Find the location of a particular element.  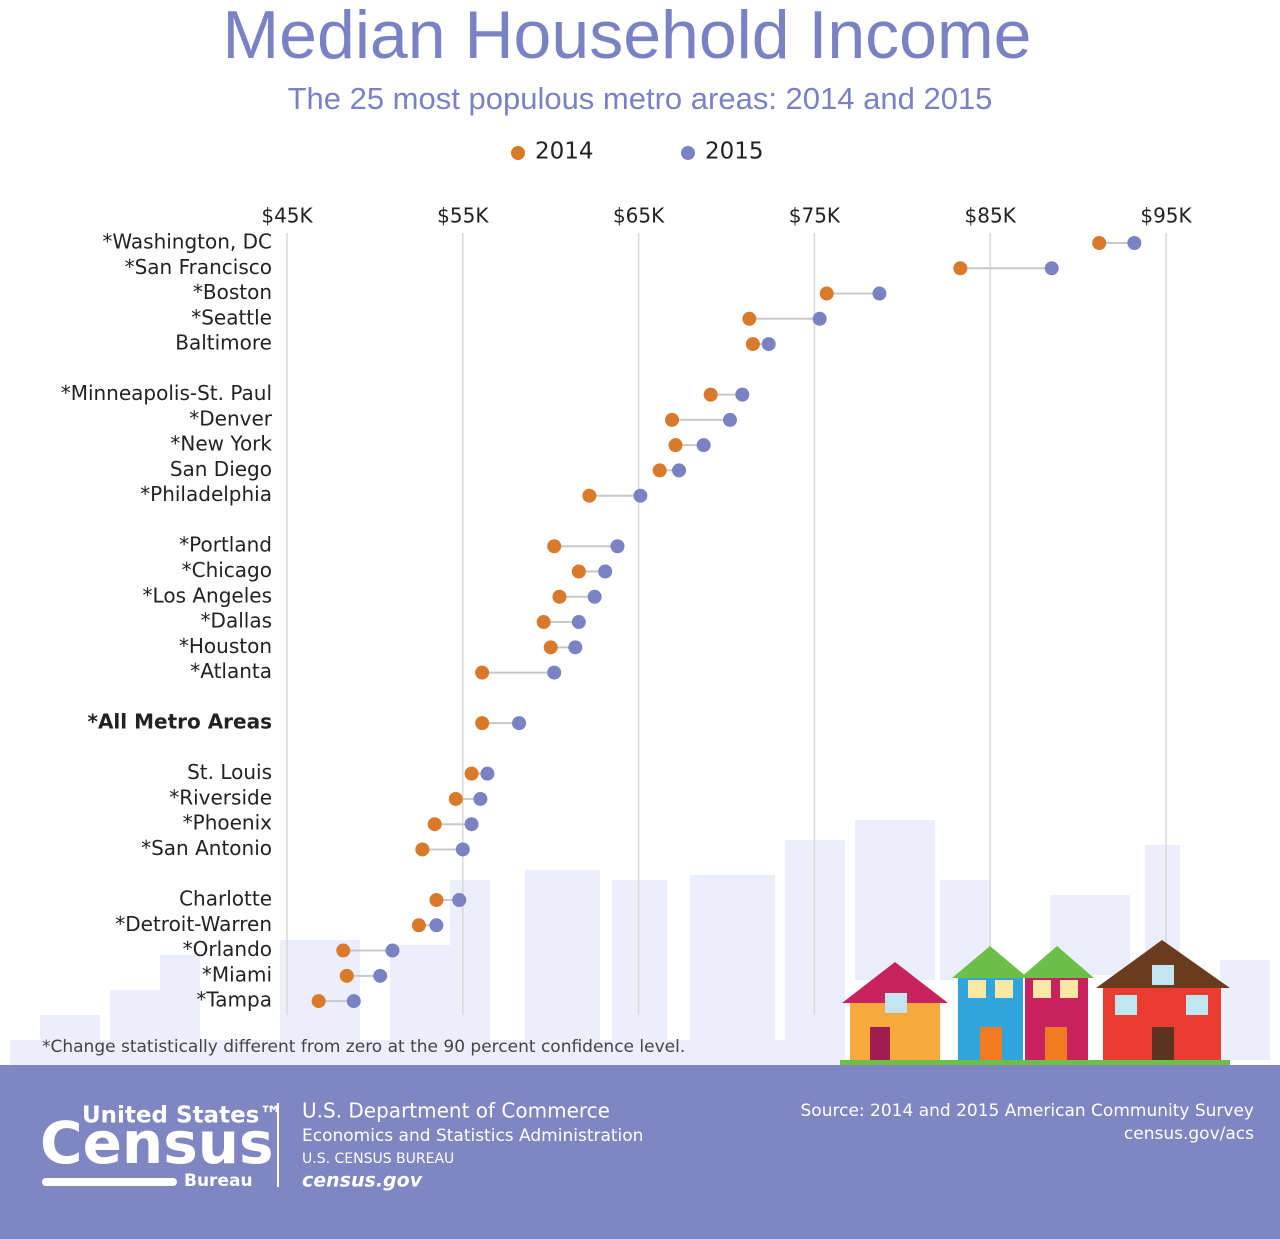

x-tick-label: $55K is located at coordinates (463, 216).